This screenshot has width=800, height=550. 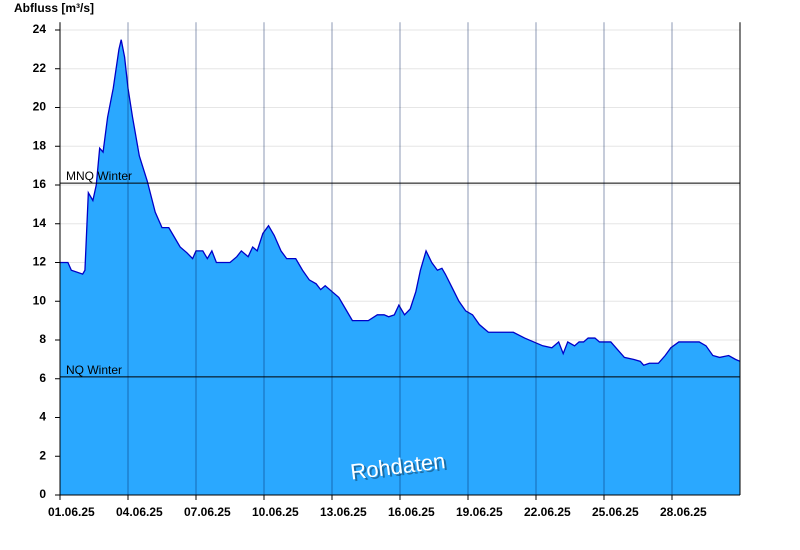 I want to click on x-tick-label: 07.06.25, so click(x=207, y=512).